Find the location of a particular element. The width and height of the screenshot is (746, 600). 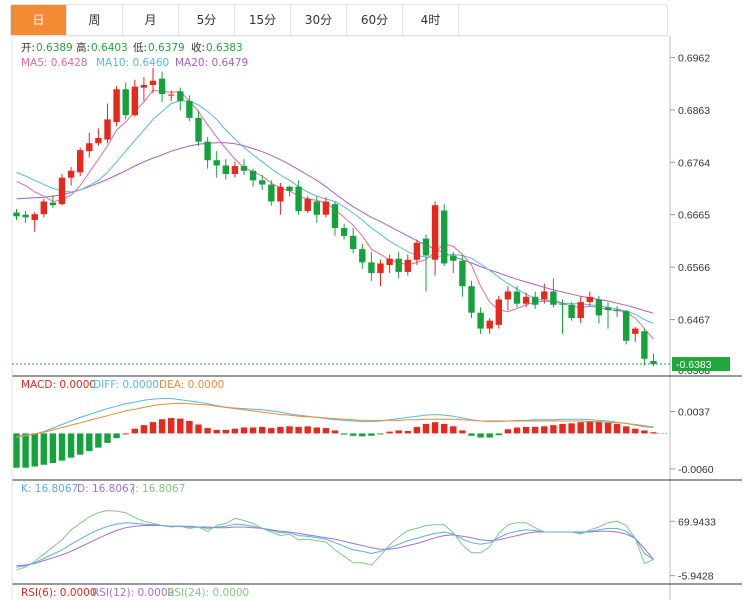

tab-4: 15分 is located at coordinates (263, 20).